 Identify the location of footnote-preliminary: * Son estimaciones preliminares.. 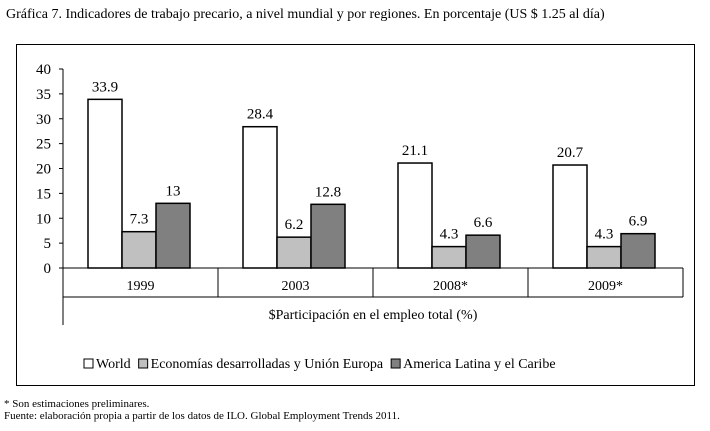
(77, 404).